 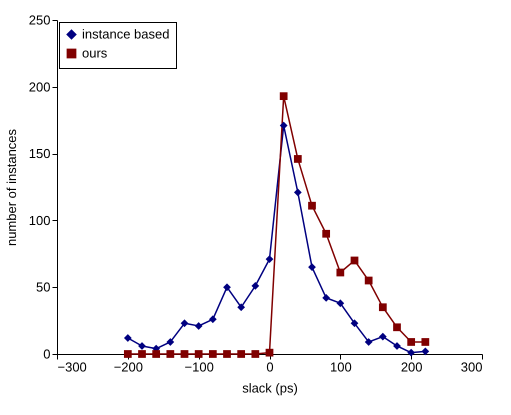 I want to click on x-tick-label: 0, so click(x=270, y=367).